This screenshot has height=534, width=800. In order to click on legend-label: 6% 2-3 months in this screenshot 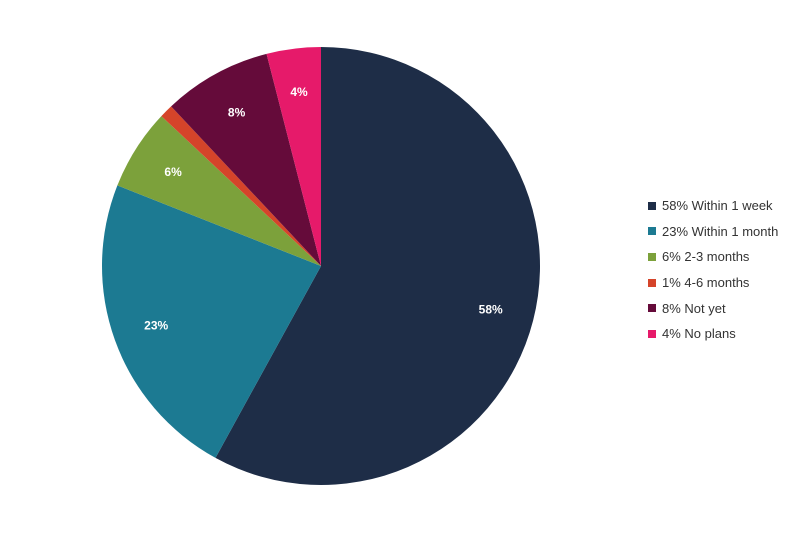, I will do `click(706, 257)`.